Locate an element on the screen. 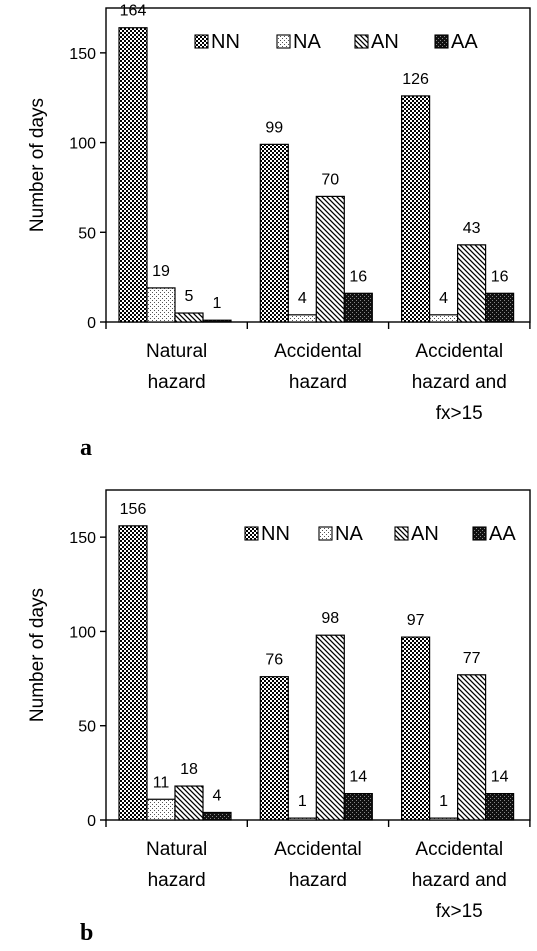 Image resolution: width=537 pixels, height=951 pixels. data-label: 164 is located at coordinates (133, 11).